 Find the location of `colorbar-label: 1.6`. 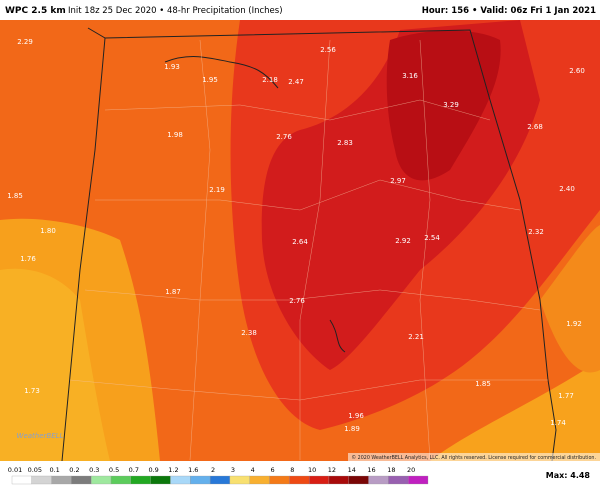

colorbar-label: 1.6 is located at coordinates (193, 470).